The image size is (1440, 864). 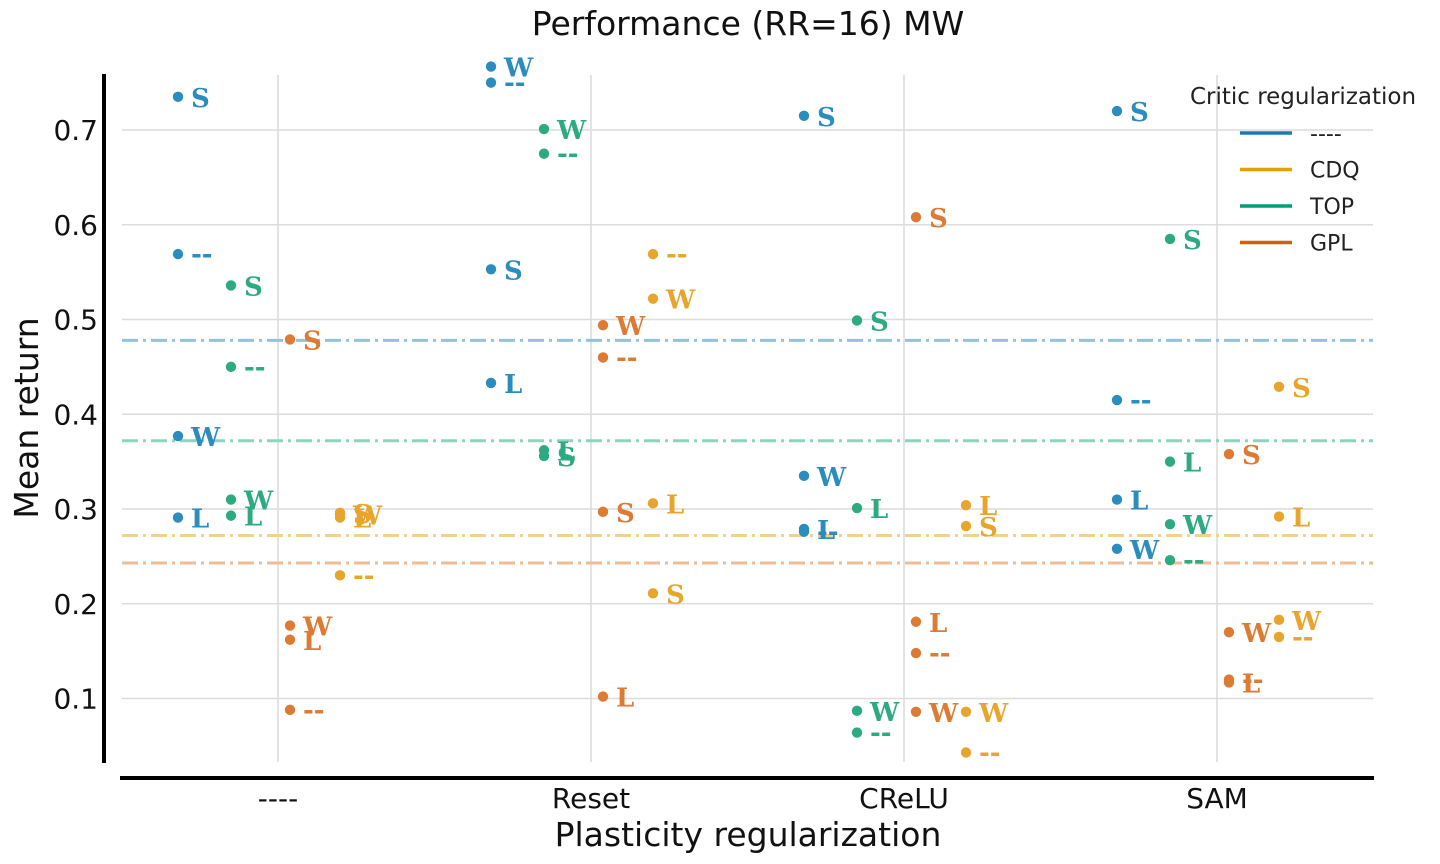 What do you see at coordinates (75, 320) in the screenshot?
I see `y-tick-label: 0.5` at bounding box center [75, 320].